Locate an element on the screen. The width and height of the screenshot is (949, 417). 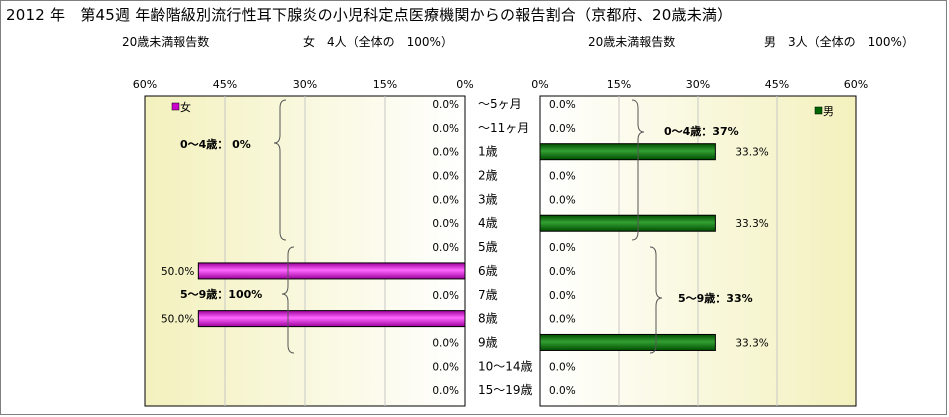
female-tick-label: 45% is located at coordinates (225, 84).